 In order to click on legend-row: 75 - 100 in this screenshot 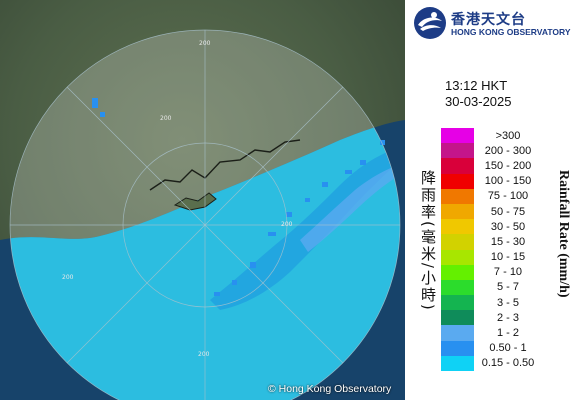, I will do `click(496, 196)`.